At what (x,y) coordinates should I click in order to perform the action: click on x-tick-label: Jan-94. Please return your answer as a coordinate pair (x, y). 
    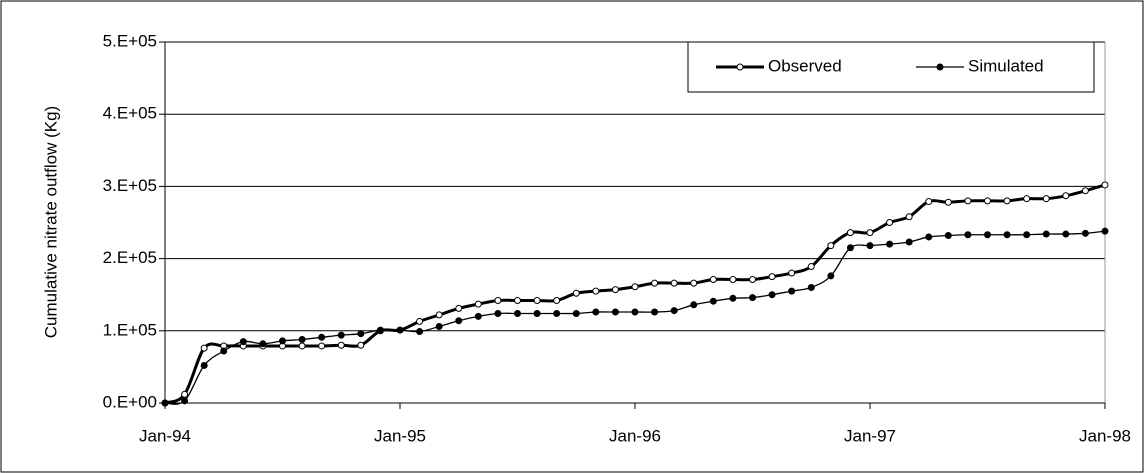
    Looking at the image, I should click on (165, 435).